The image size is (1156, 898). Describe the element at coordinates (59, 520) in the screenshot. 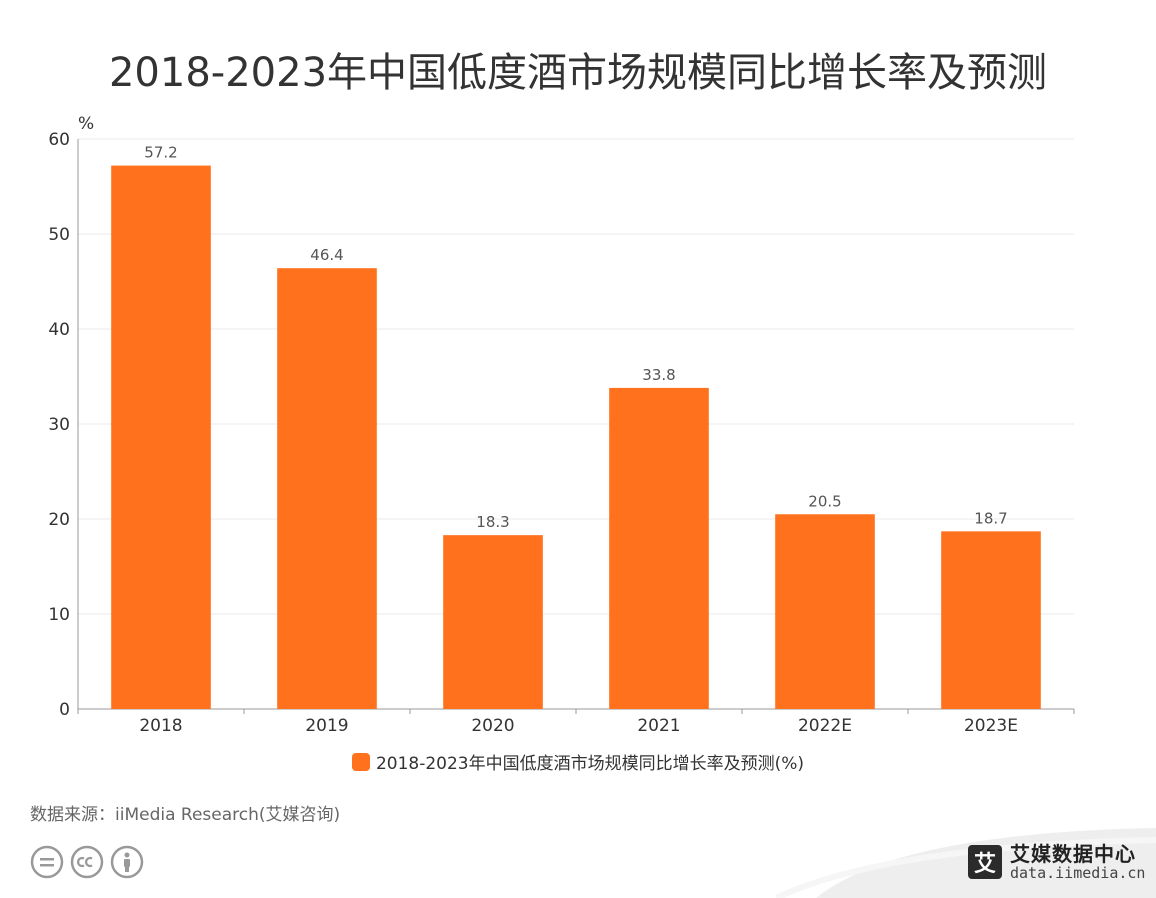

I see `y-tick-label: 20` at that location.